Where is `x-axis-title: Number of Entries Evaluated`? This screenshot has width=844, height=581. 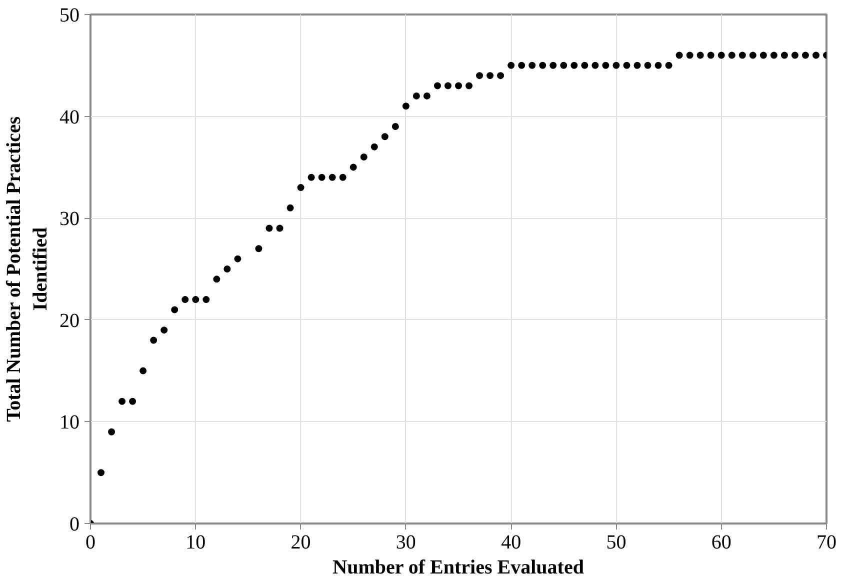
x-axis-title: Number of Entries Evaluated is located at coordinates (458, 567).